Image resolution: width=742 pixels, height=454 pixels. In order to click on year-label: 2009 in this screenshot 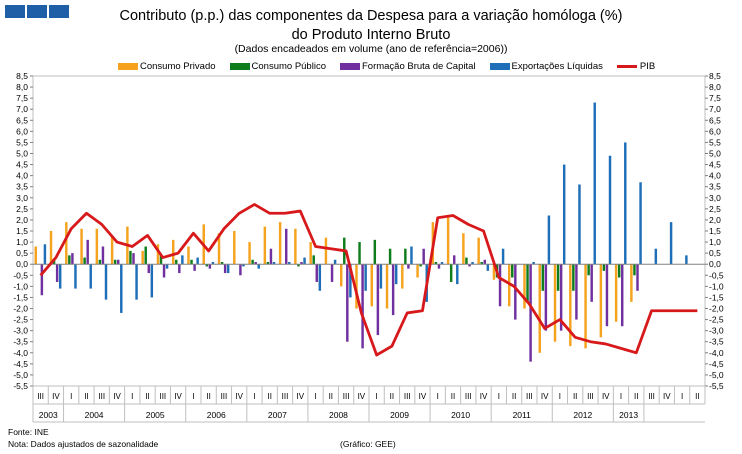, I will do `click(399, 415)`.